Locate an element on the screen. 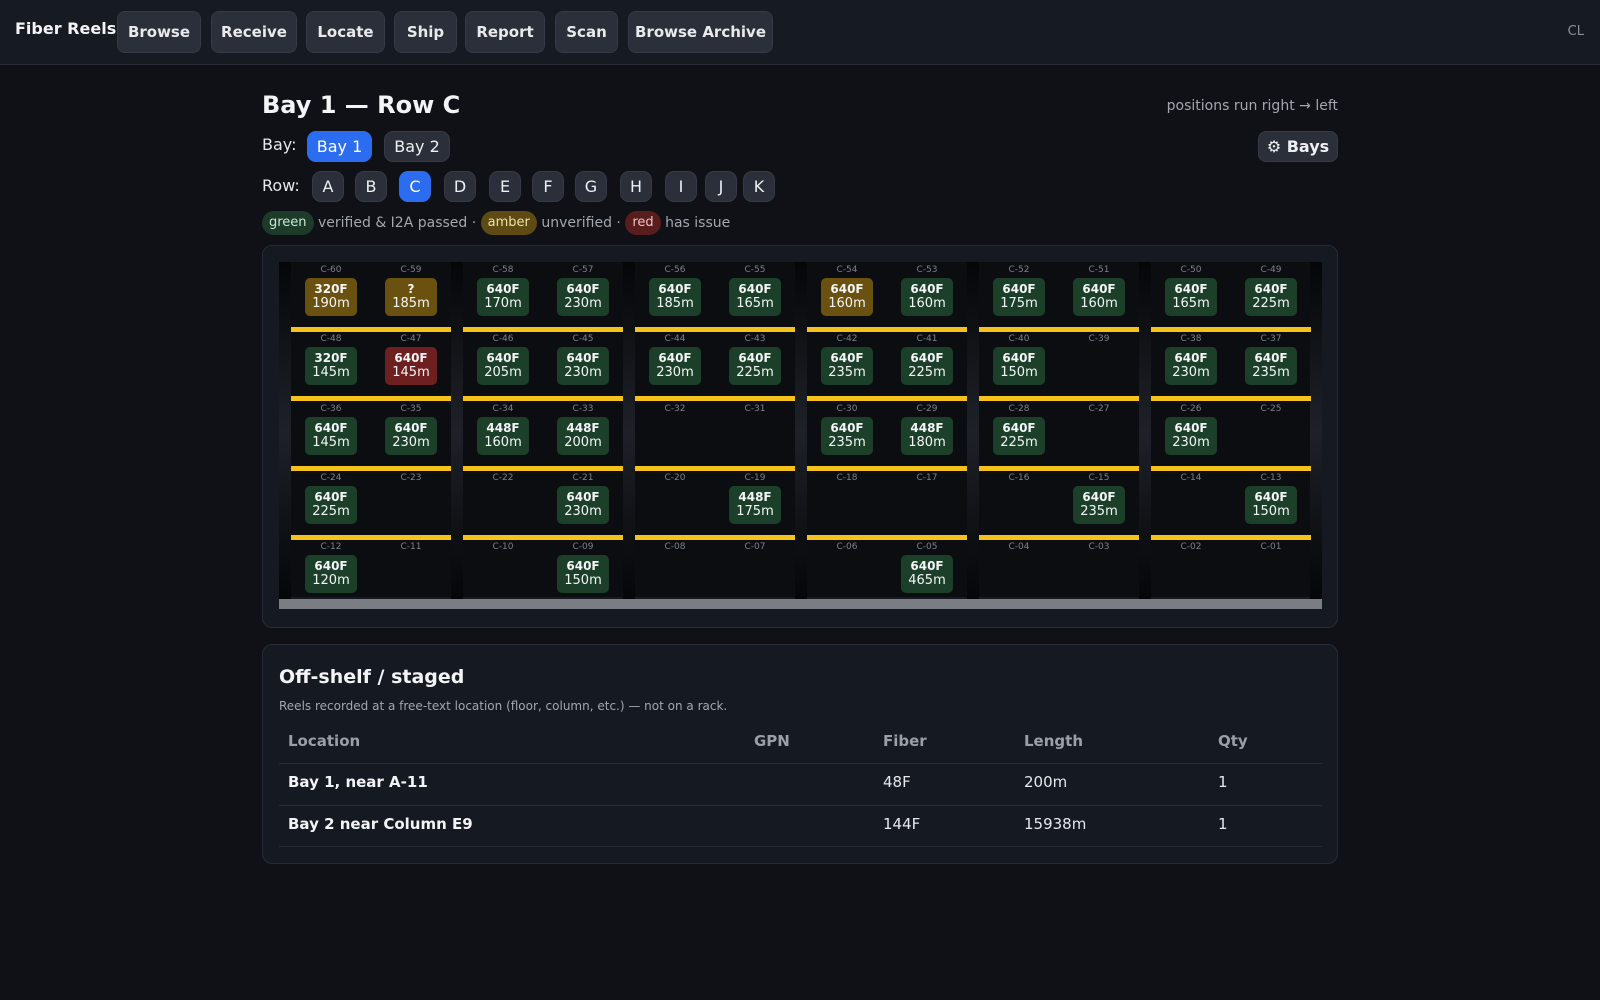  reel-tile-c-47: 640F 145m is located at coordinates (411, 366).